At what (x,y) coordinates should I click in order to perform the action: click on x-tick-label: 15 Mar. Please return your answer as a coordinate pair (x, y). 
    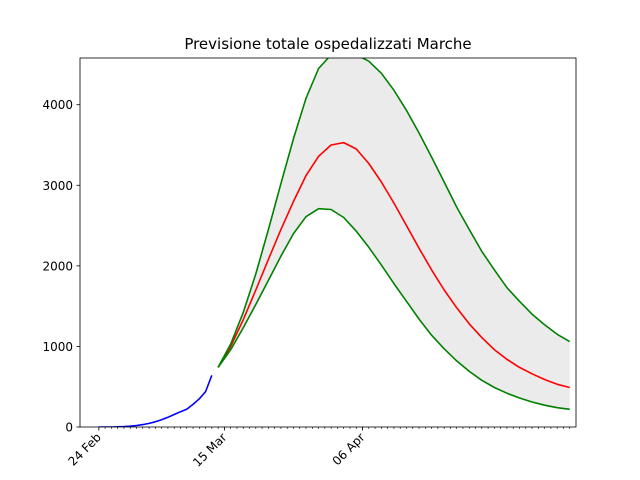
    Looking at the image, I should click on (209, 449).